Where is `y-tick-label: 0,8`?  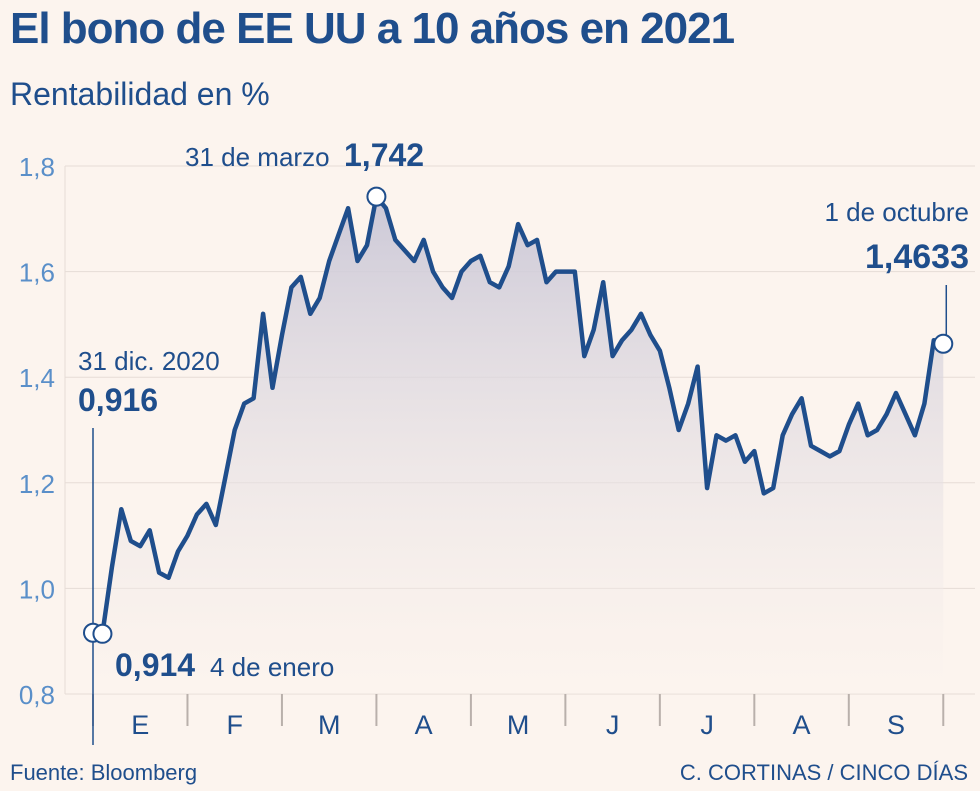
y-tick-label: 0,8 is located at coordinates (37, 695).